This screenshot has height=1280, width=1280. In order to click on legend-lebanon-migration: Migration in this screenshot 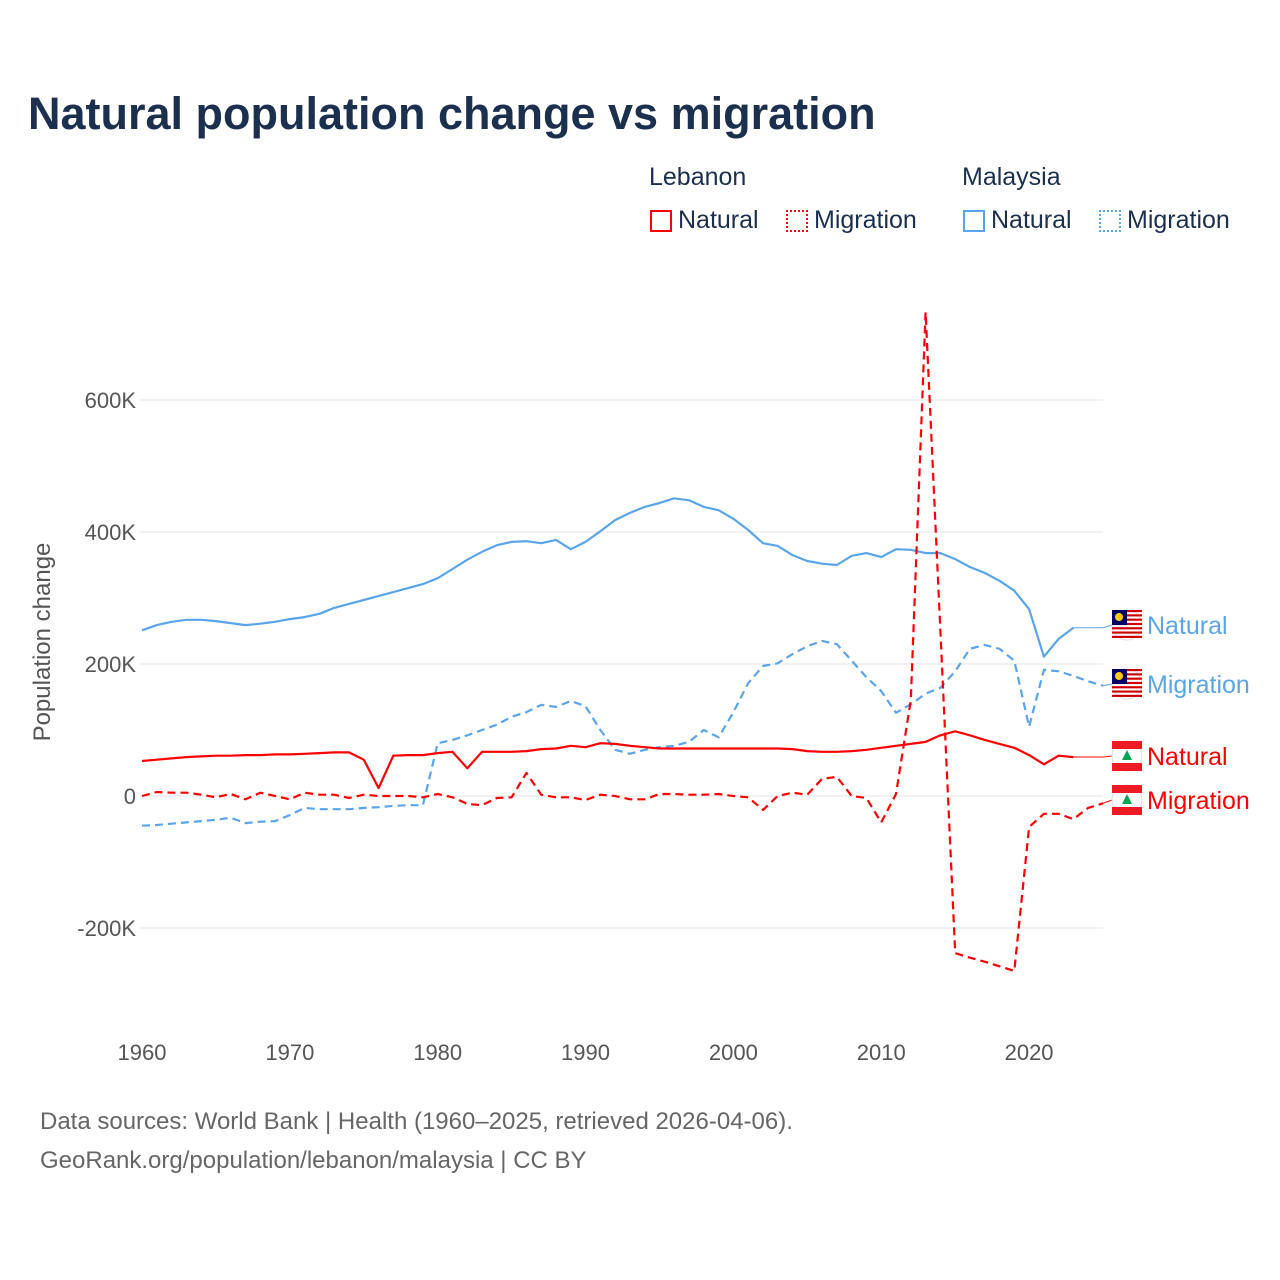, I will do `click(851, 220)`.